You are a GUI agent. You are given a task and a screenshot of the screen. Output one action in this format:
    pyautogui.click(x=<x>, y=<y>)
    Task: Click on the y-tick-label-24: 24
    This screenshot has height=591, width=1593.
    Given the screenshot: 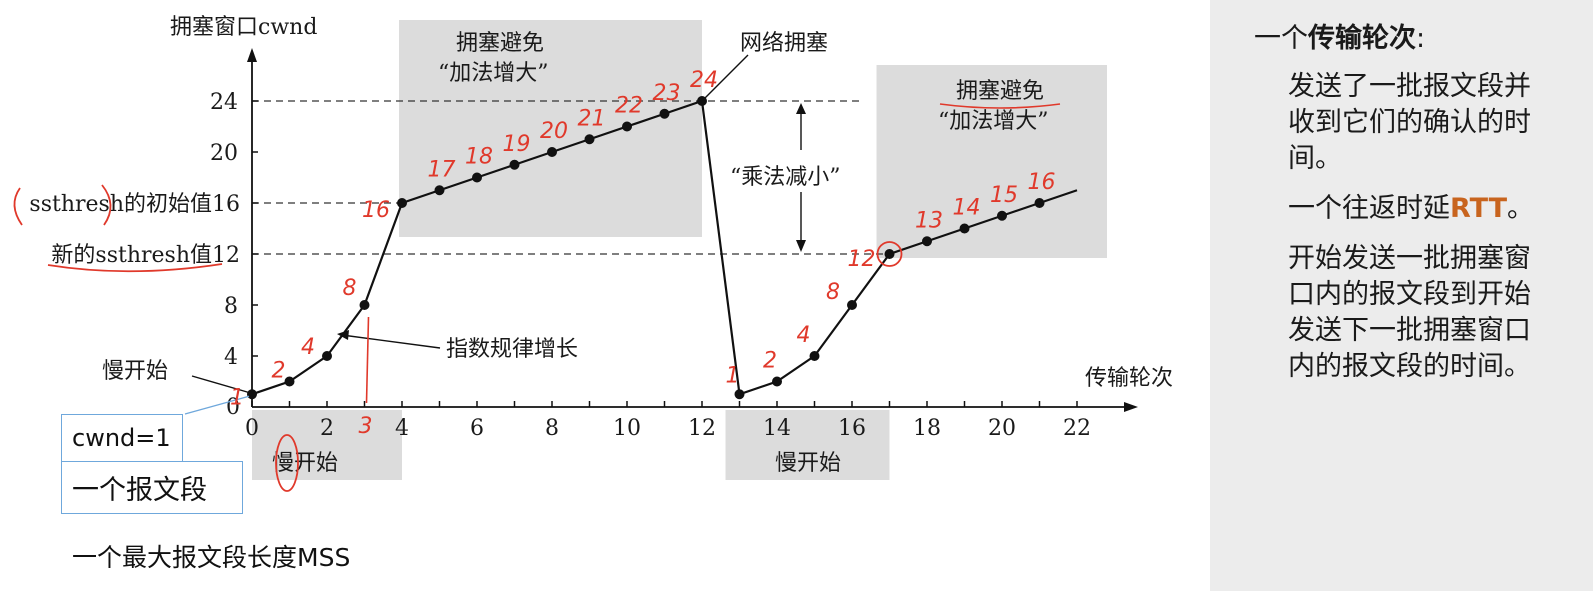 What is the action you would take?
    pyautogui.click(x=224, y=102)
    